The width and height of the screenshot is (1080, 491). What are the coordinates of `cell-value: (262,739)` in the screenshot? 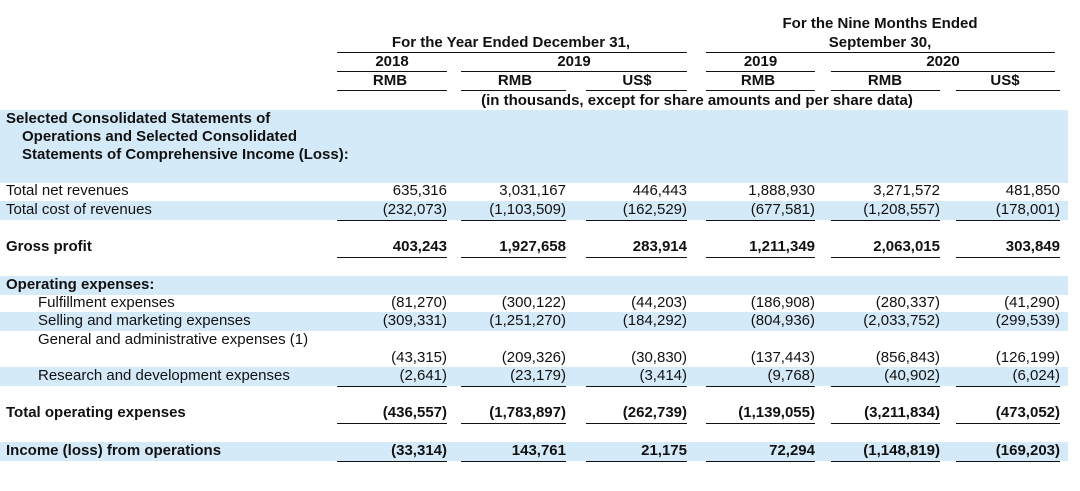 It's located at (654, 412).